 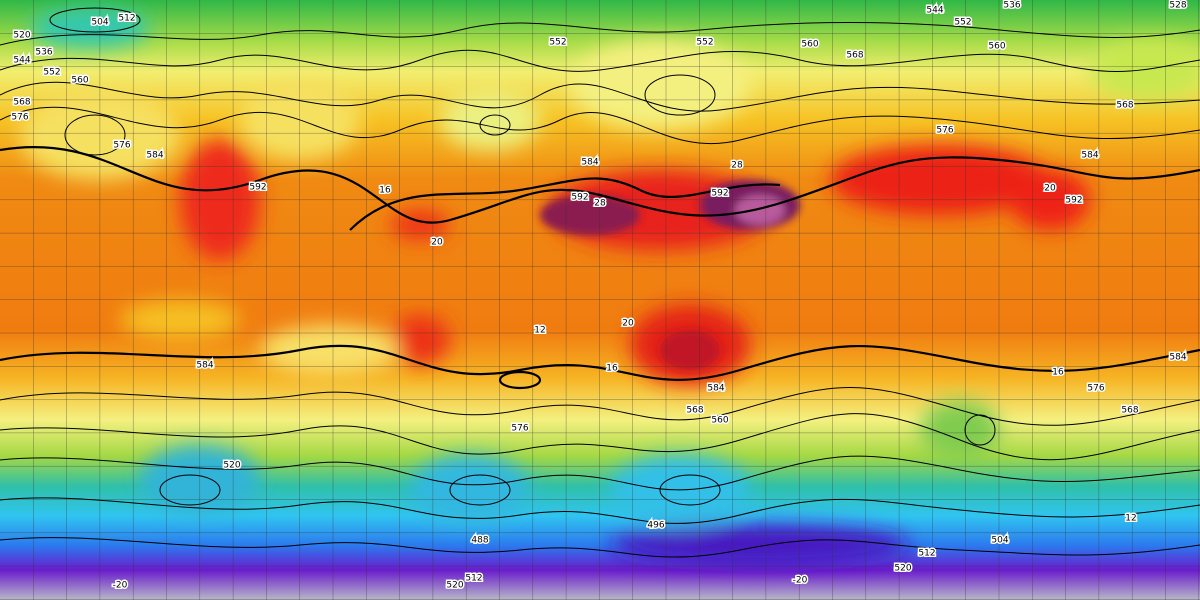 What do you see at coordinates (479, 541) in the screenshot?
I see `height-label: 488` at bounding box center [479, 541].